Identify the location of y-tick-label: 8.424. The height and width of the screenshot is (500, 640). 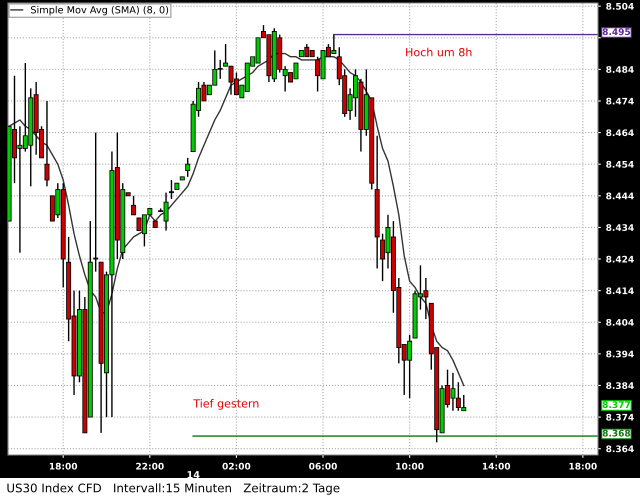
(620, 259).